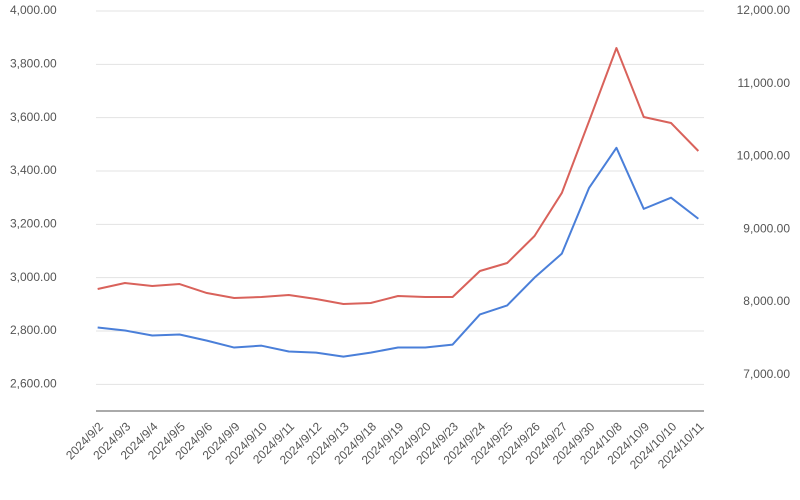 The width and height of the screenshot is (800, 500). I want to click on y2-tick-label: 10,000.00, so click(764, 156).